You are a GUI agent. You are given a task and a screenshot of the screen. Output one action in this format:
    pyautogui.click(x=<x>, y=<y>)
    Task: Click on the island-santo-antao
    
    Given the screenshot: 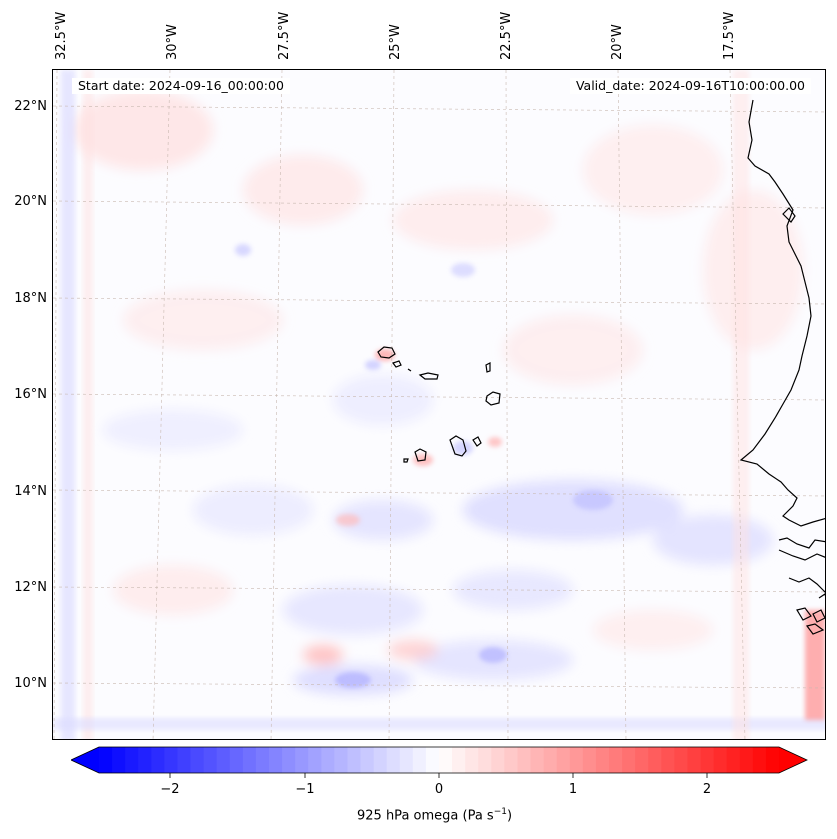 What is the action you would take?
    pyautogui.click(x=386, y=352)
    